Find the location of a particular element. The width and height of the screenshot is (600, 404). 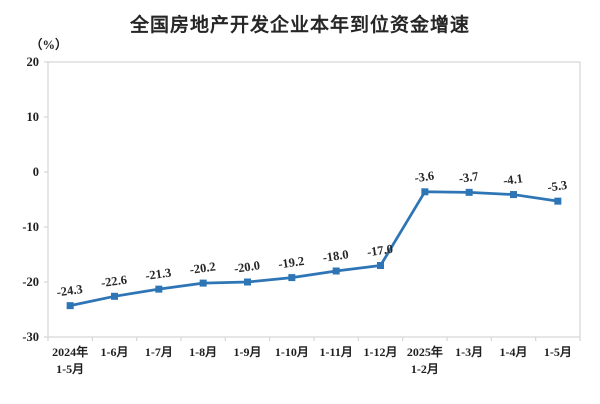

y-axis-tick-label: -30 is located at coordinates (30, 337).